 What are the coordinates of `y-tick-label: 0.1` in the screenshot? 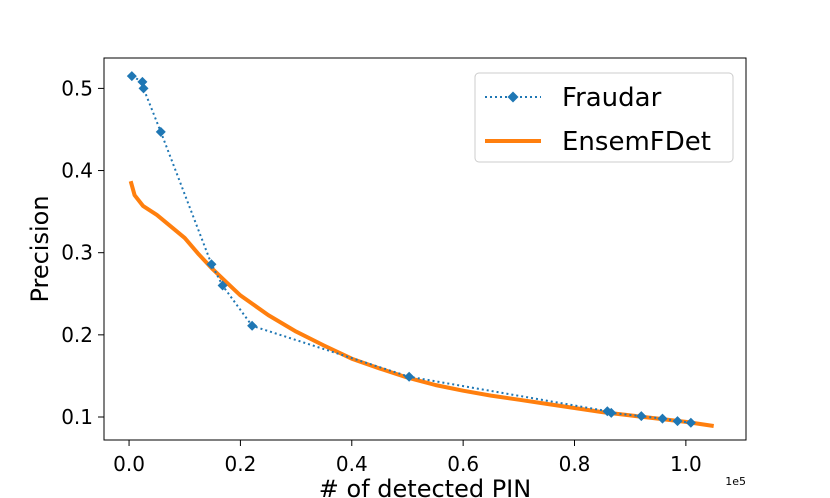 It's located at (77, 417).